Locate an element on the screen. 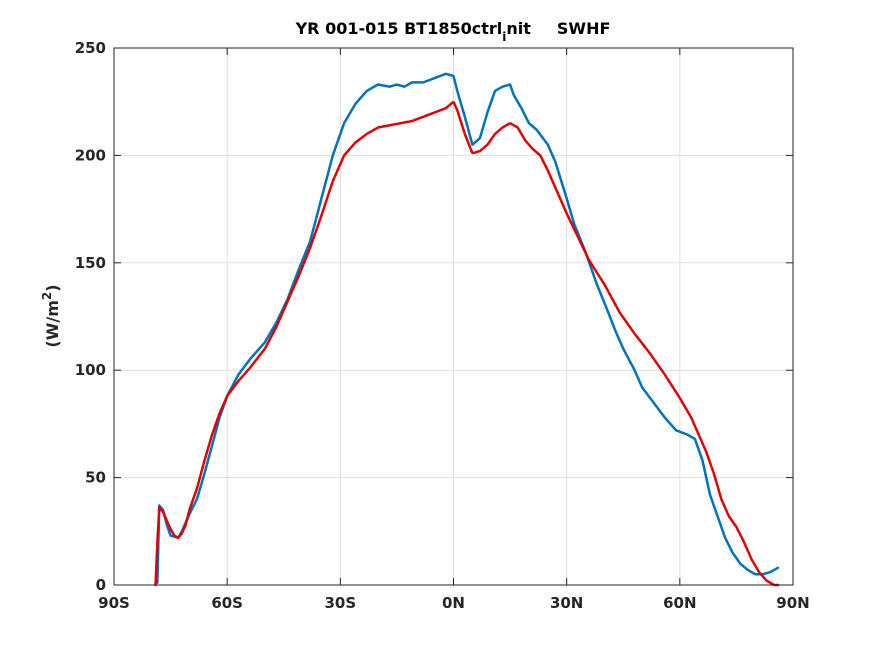 The width and height of the screenshot is (875, 656). y-axis-label: (W/m2) is located at coordinates (51, 315).